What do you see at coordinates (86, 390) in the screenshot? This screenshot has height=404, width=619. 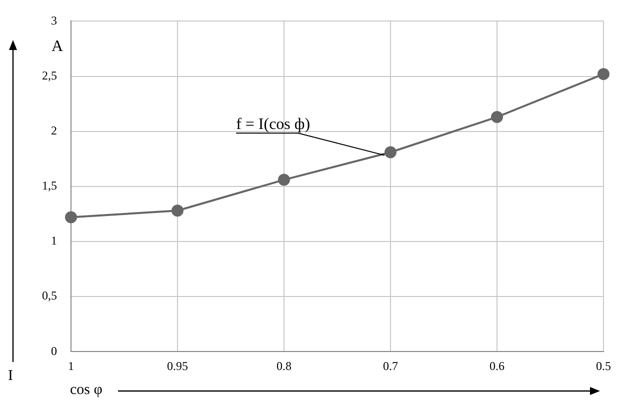 I see `x-axis-title: cos φ` at bounding box center [86, 390].